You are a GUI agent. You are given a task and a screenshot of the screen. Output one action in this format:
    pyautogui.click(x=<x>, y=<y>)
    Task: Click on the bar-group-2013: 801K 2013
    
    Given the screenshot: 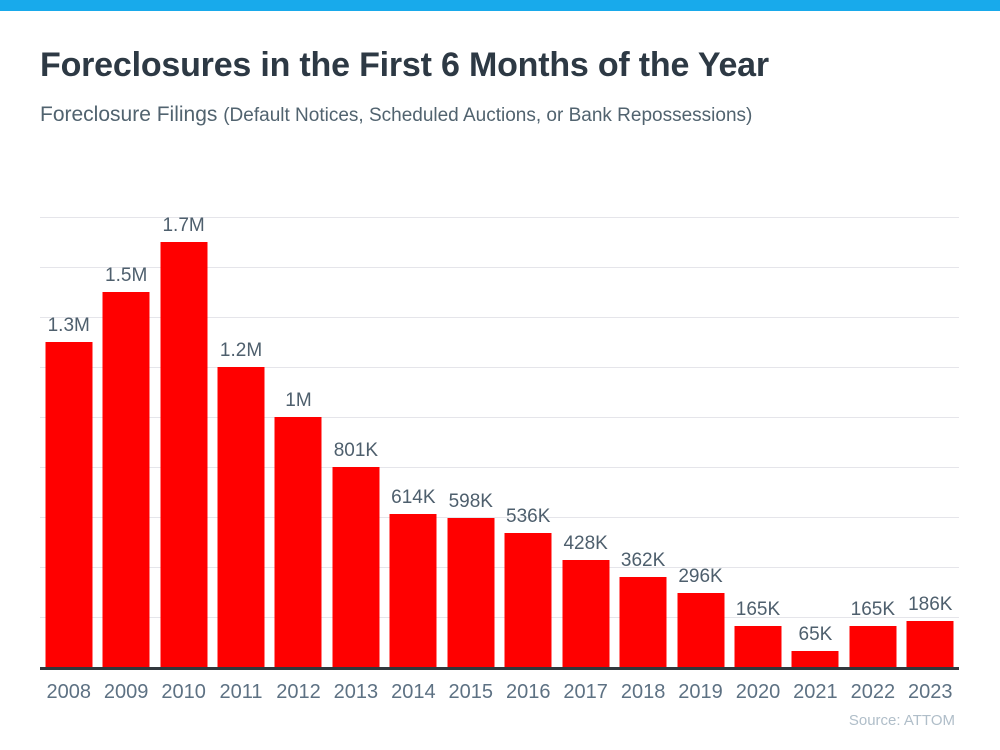 What is the action you would take?
    pyautogui.click(x=355, y=460)
    